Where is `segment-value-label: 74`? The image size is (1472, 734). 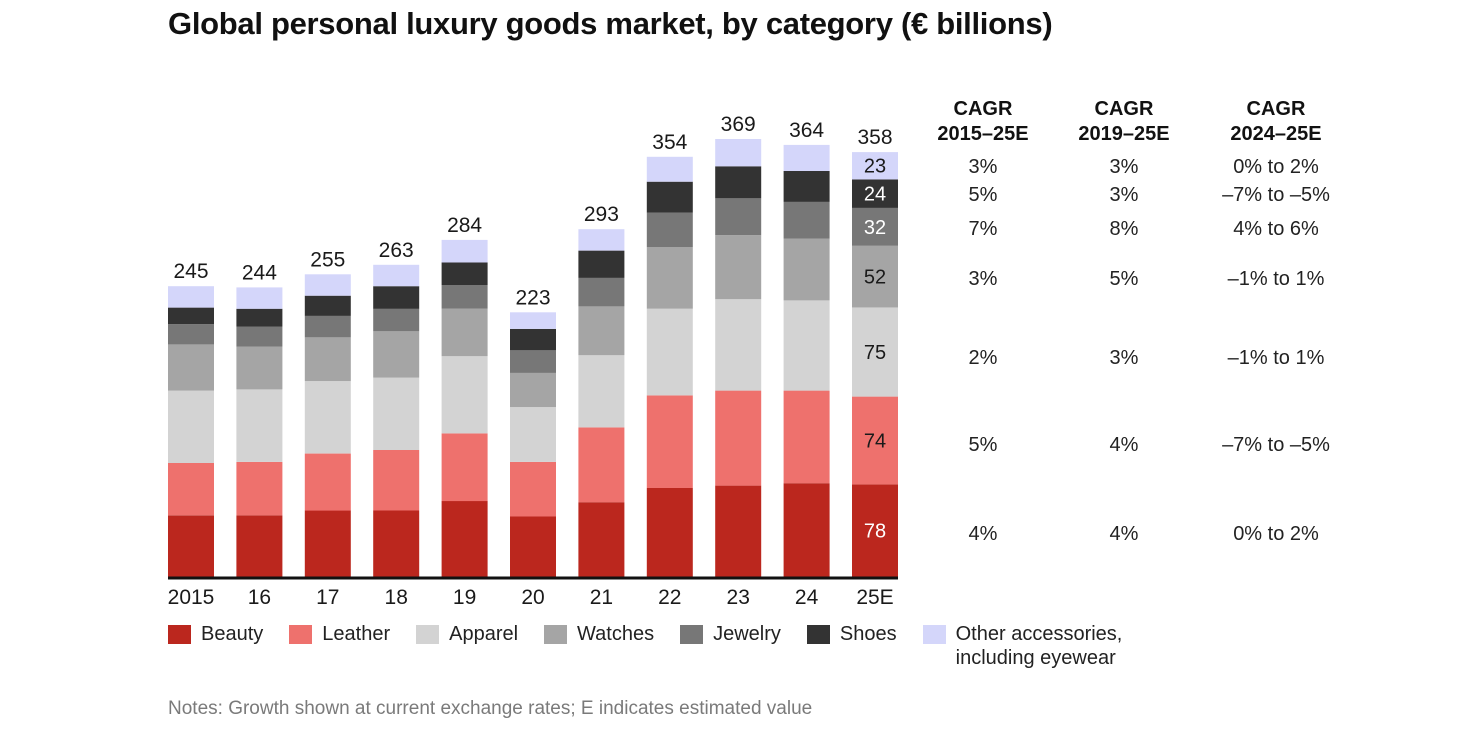 segment-value-label: 74 is located at coordinates (875, 442).